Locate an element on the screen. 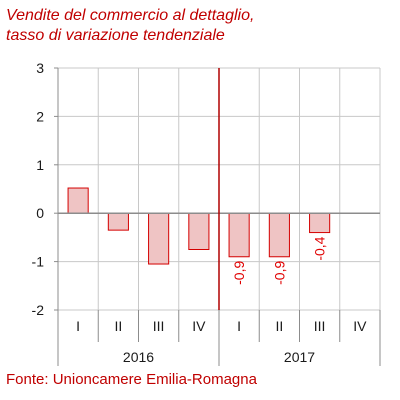 This screenshot has height=400, width=400. y-tick-label: 3 is located at coordinates (40, 68).